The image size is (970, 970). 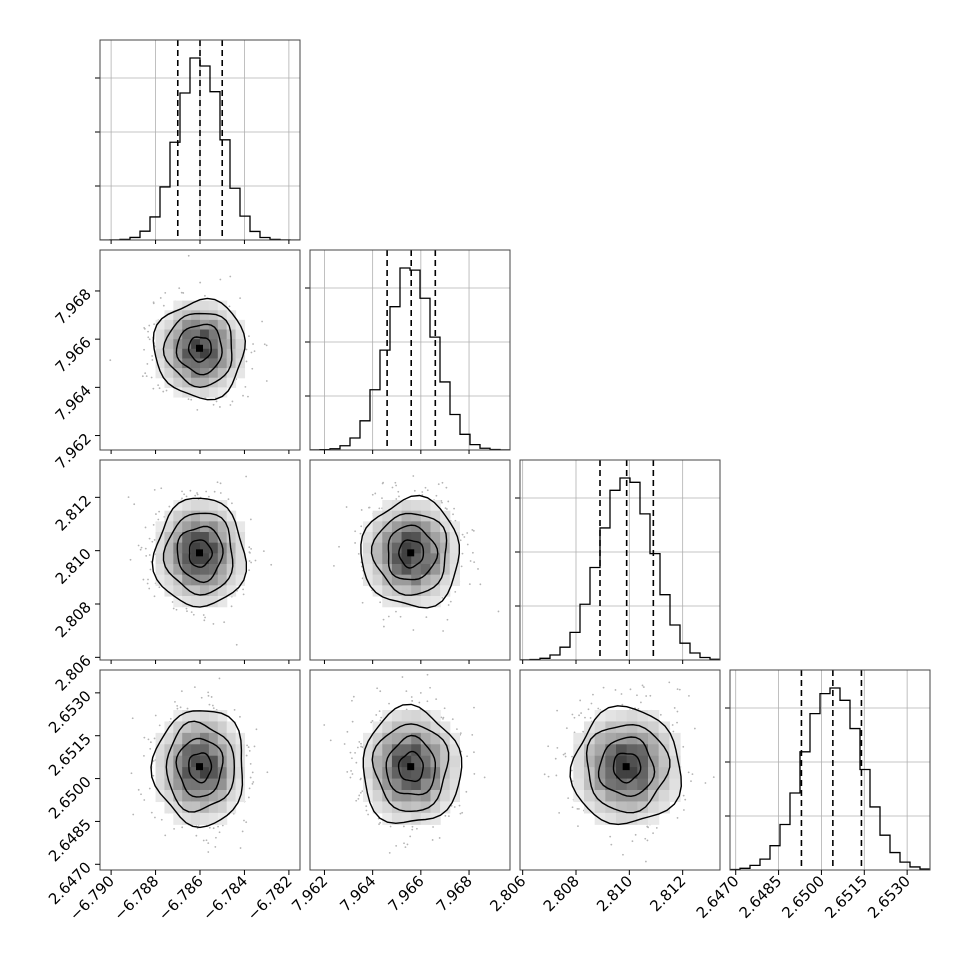 What do you see at coordinates (803, 897) in the screenshot?
I see `x-tick-label: 2.6500` at bounding box center [803, 897].